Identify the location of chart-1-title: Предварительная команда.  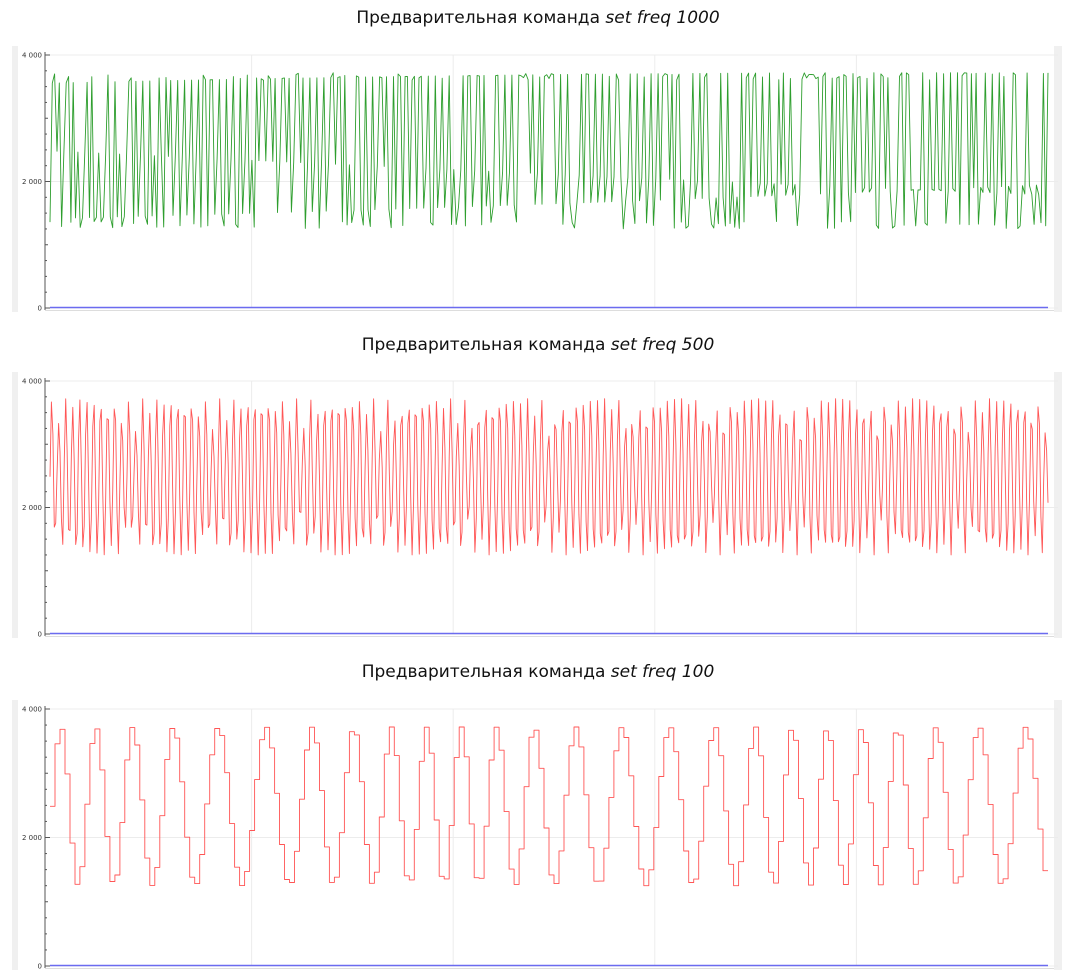
(478, 18).